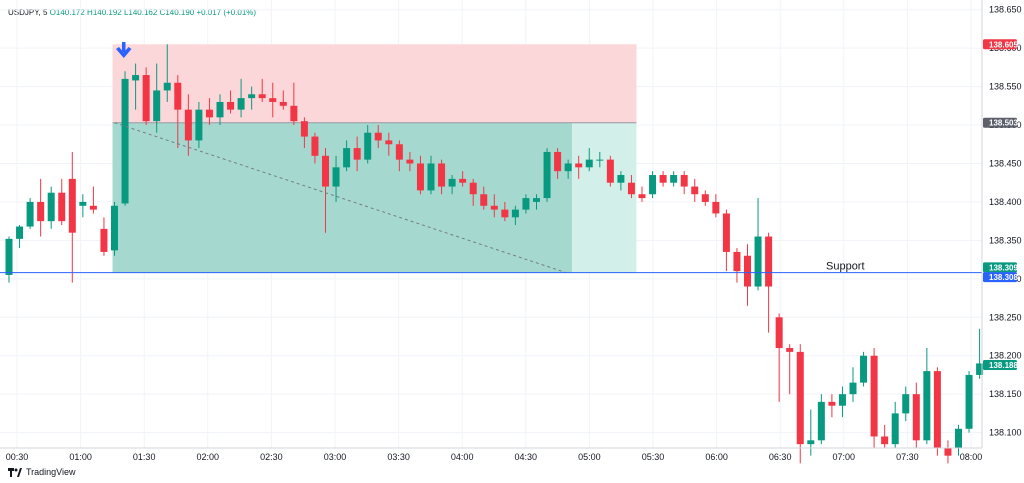  Describe the element at coordinates (1005, 394) in the screenshot. I see `price-tick-label: 138.150` at that location.